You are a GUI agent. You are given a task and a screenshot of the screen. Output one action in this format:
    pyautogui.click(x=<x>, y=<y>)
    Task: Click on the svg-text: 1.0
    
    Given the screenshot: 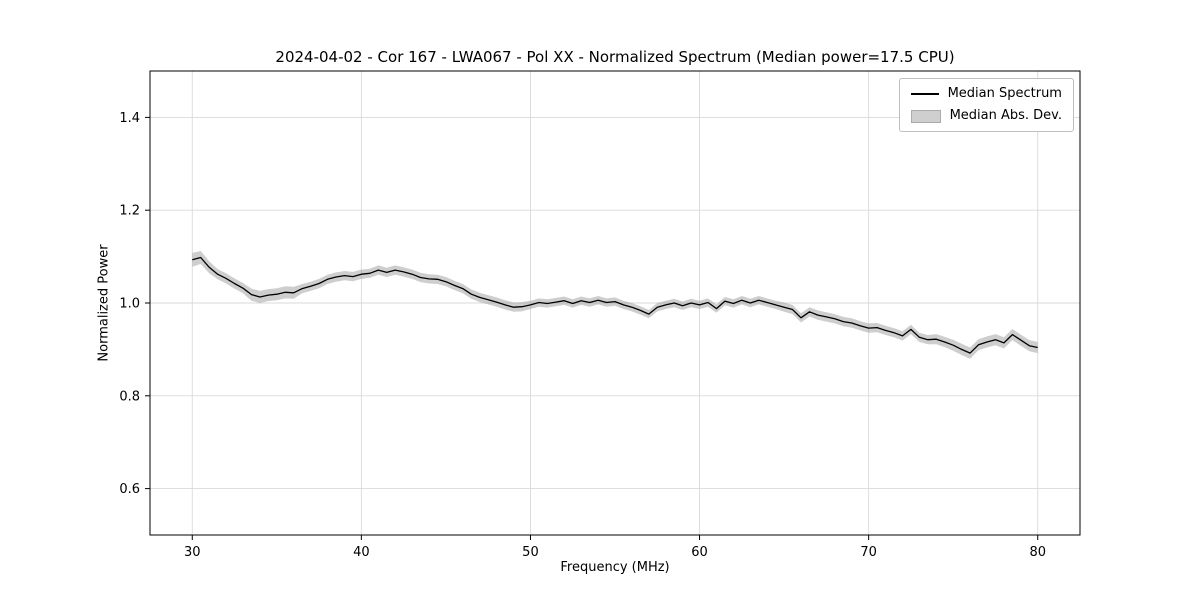 What is the action you would take?
    pyautogui.click(x=129, y=304)
    